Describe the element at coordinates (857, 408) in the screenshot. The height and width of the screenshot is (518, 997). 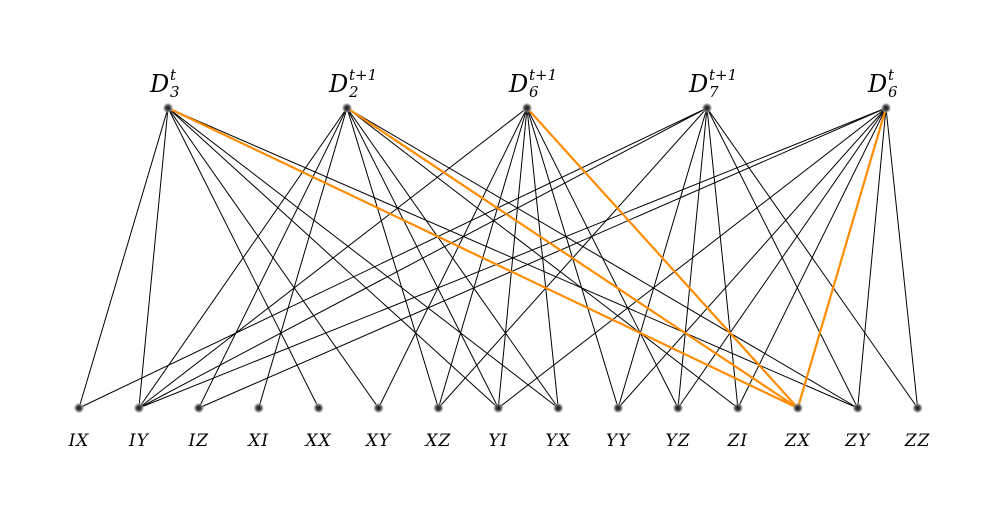
I see `node-ZY` at that location.